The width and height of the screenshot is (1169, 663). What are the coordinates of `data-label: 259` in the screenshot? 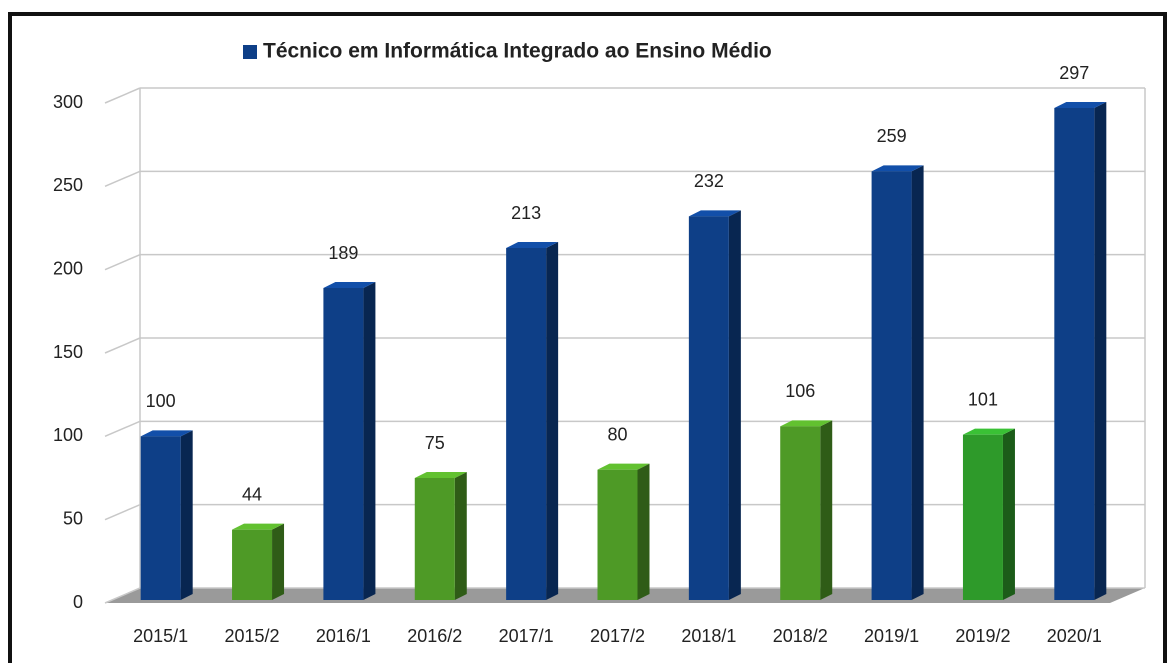 It's located at (892, 136).